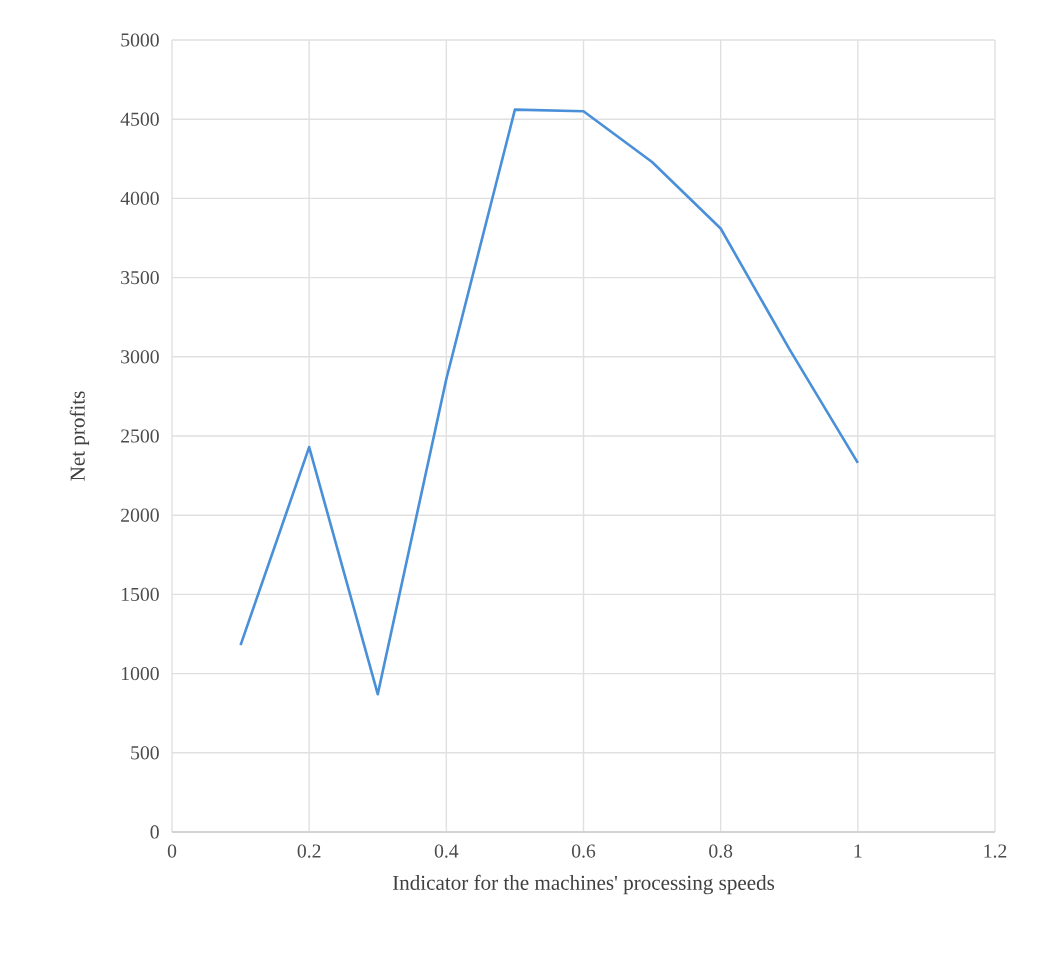 Image resolution: width=1039 pixels, height=956 pixels. I want to click on x-tick-label: 1, so click(858, 851).